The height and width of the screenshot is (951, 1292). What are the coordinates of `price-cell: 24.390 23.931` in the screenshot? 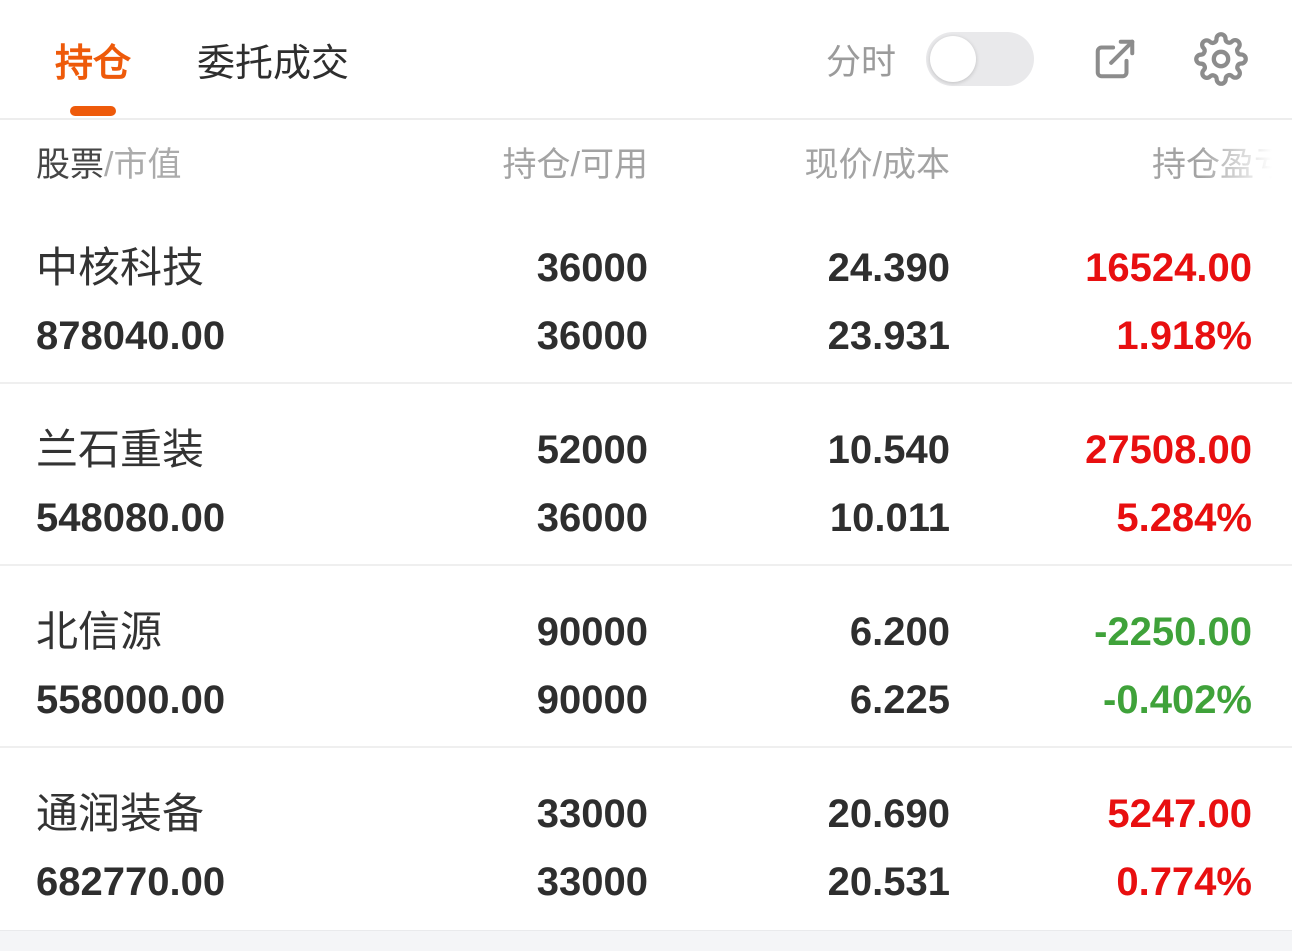 It's located at (799, 312).